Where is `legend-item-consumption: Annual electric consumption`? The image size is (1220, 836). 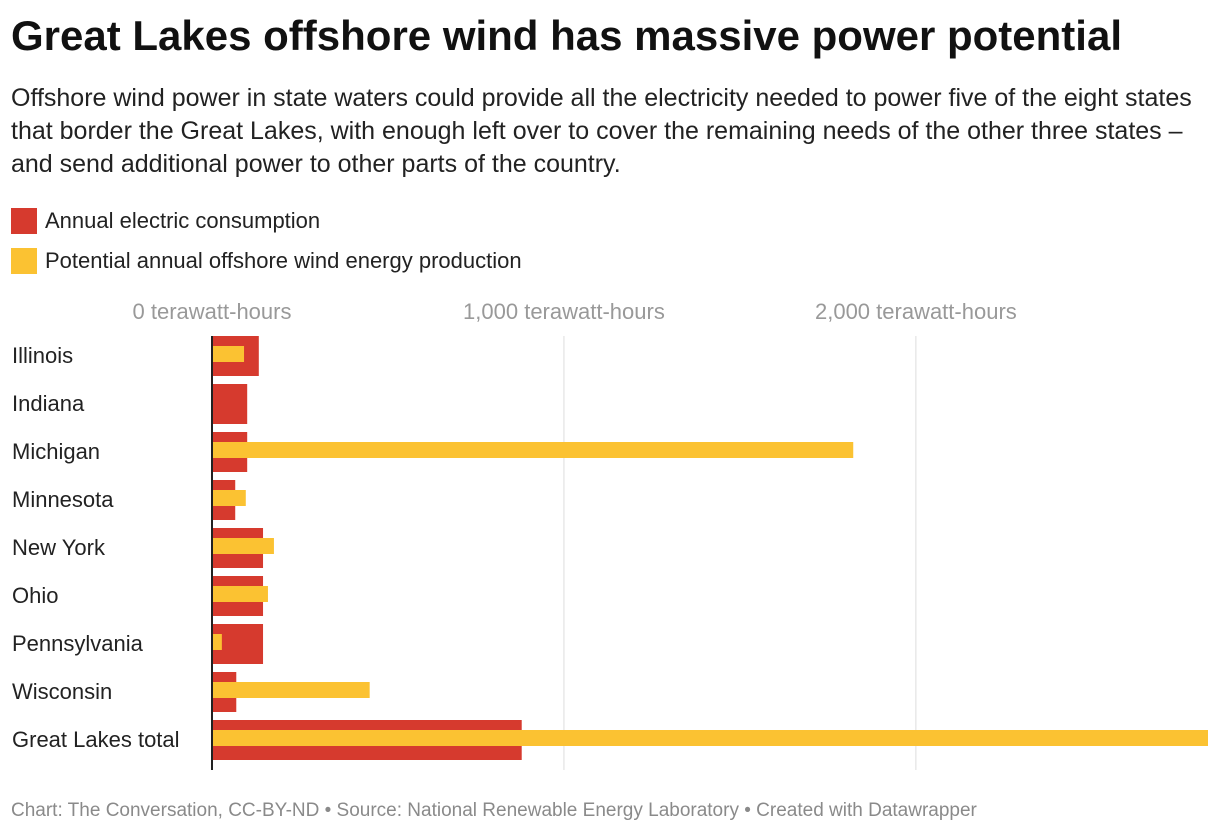 legend-item-consumption: Annual electric consumption is located at coordinates (266, 221).